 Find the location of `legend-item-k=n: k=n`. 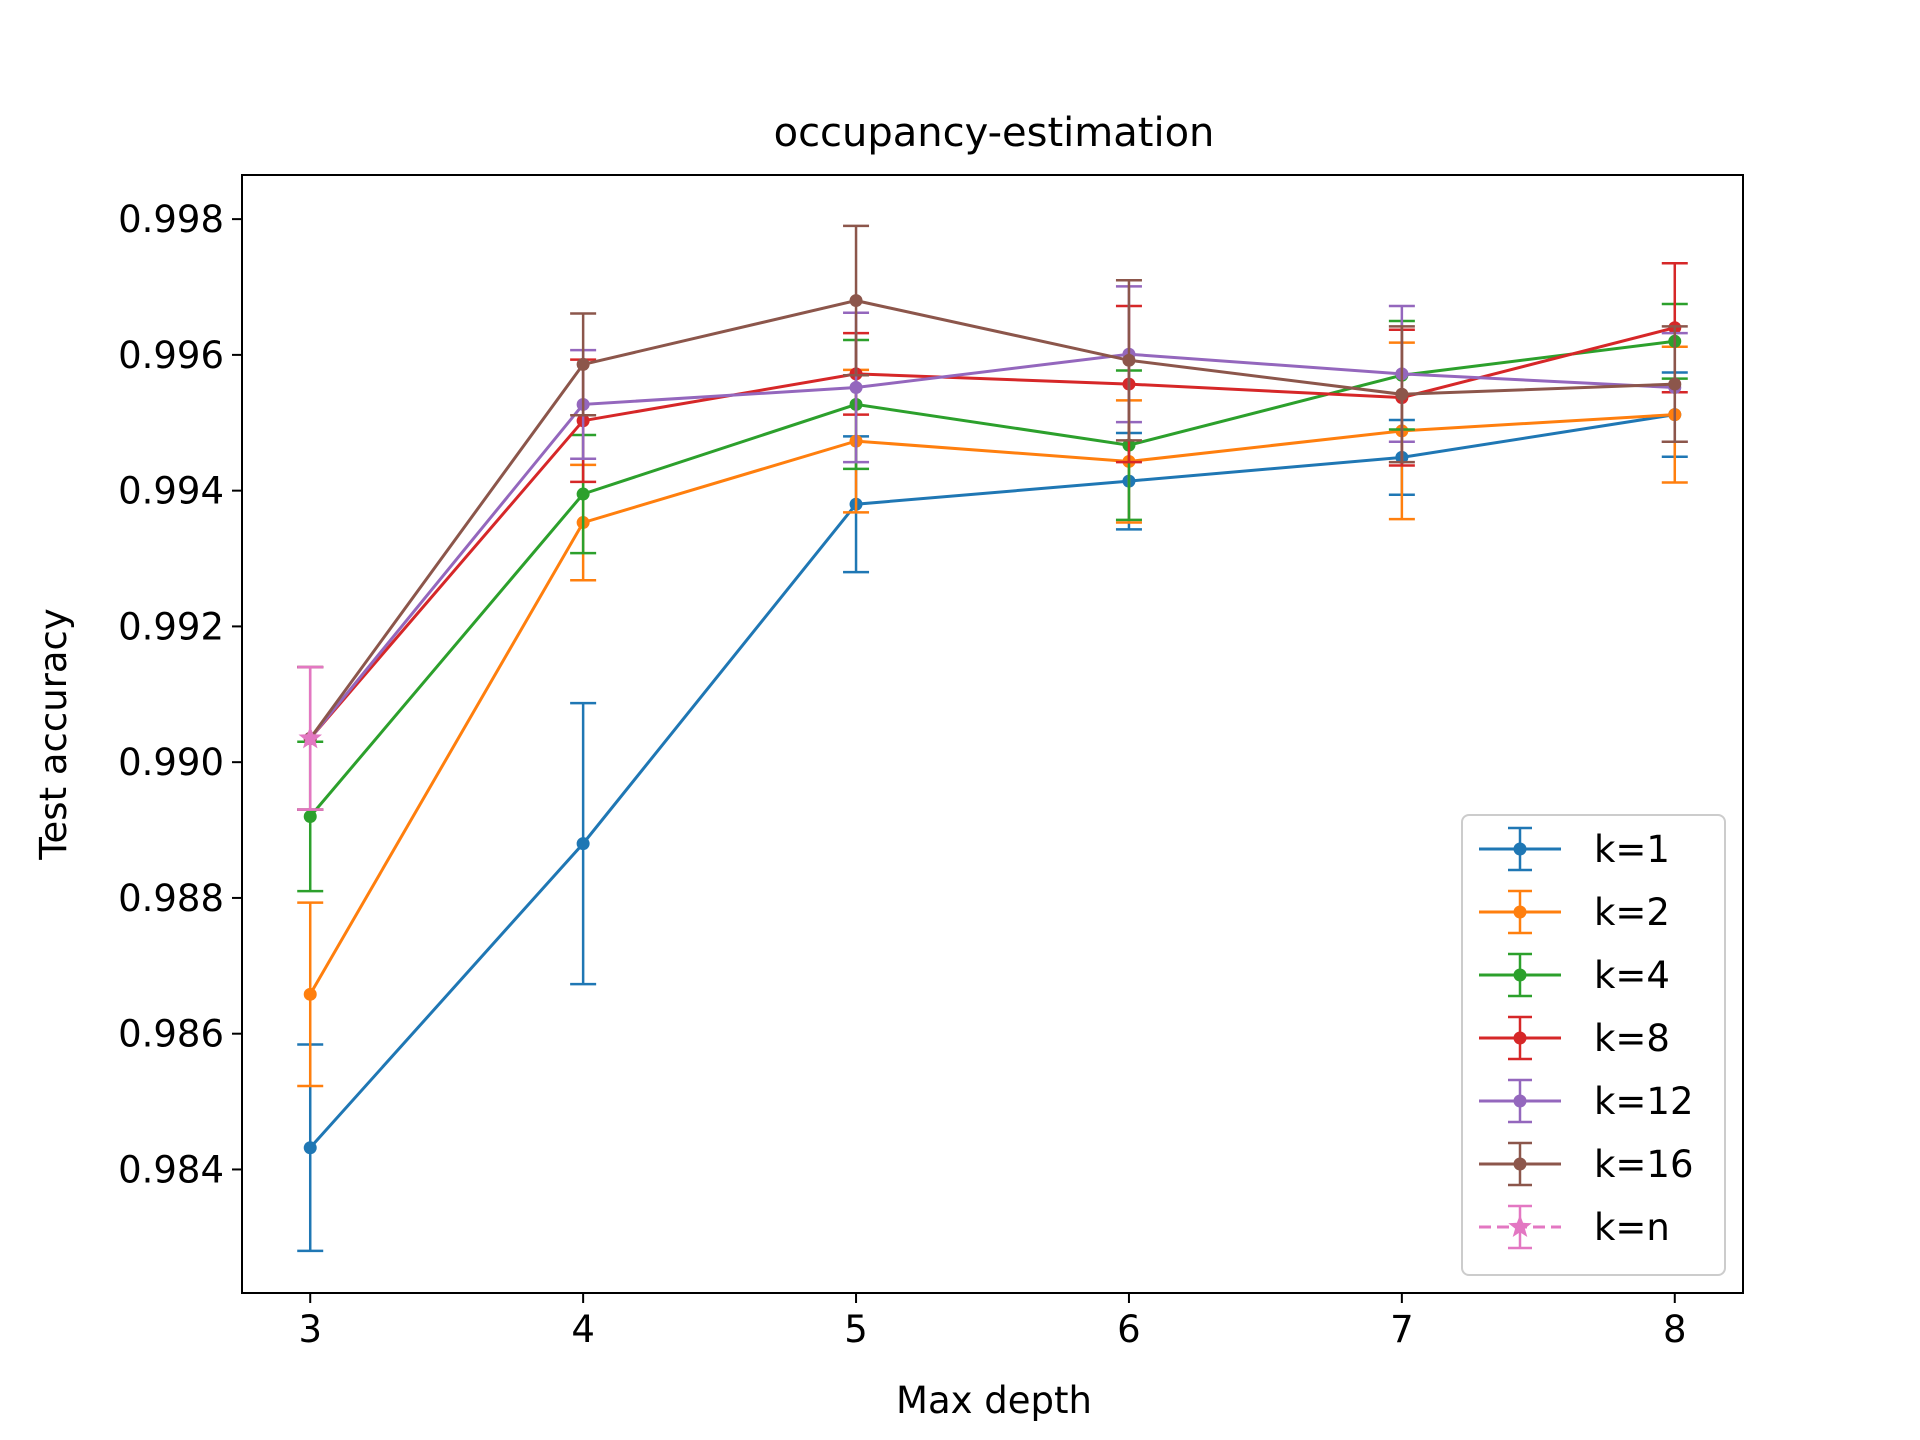

legend-item-k=n: k=n is located at coordinates (1574, 1227).